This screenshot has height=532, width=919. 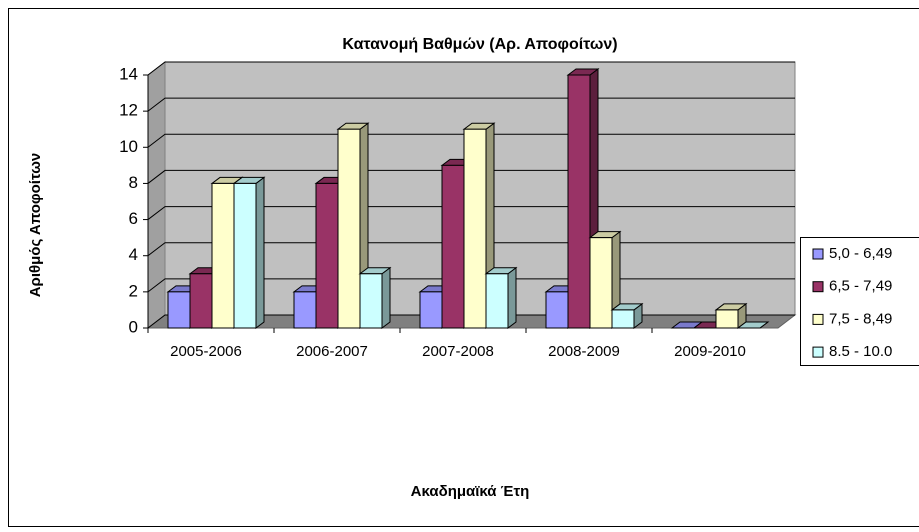 What do you see at coordinates (128, 110) in the screenshot?
I see `y-tick-label: 12` at bounding box center [128, 110].